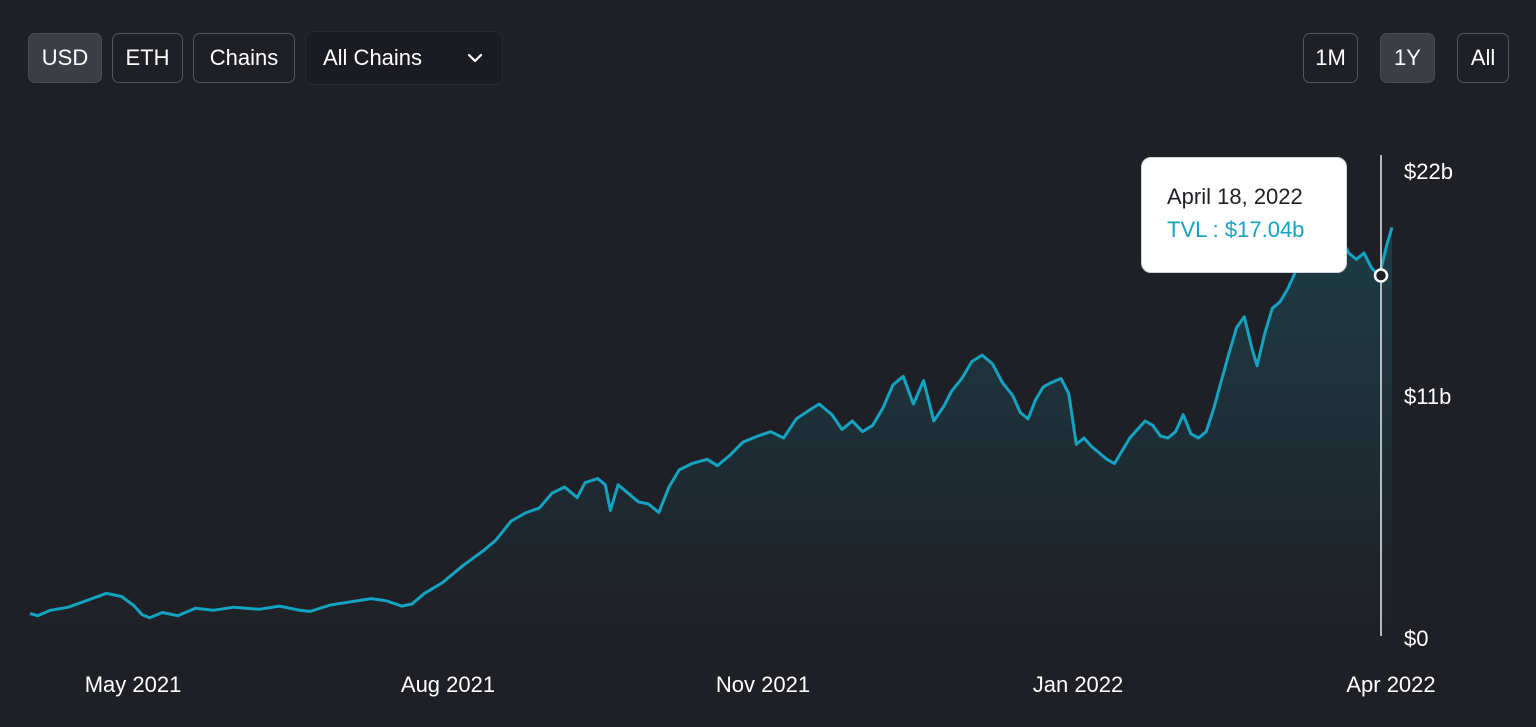  What do you see at coordinates (244, 58) in the screenshot?
I see `chains-button: Chains` at bounding box center [244, 58].